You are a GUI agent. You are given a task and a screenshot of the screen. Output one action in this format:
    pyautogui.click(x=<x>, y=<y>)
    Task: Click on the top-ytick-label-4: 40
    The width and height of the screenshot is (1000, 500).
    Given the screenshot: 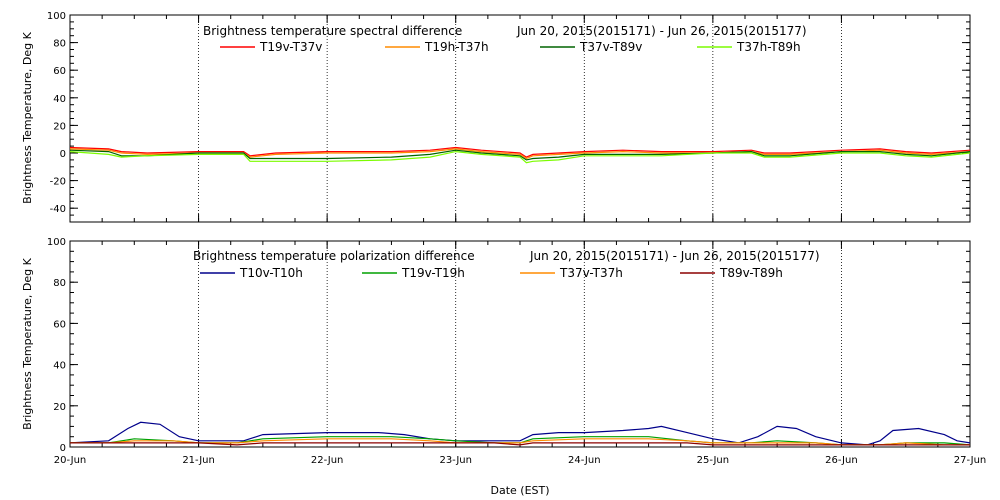 What is the action you would take?
    pyautogui.click(x=59, y=99)
    